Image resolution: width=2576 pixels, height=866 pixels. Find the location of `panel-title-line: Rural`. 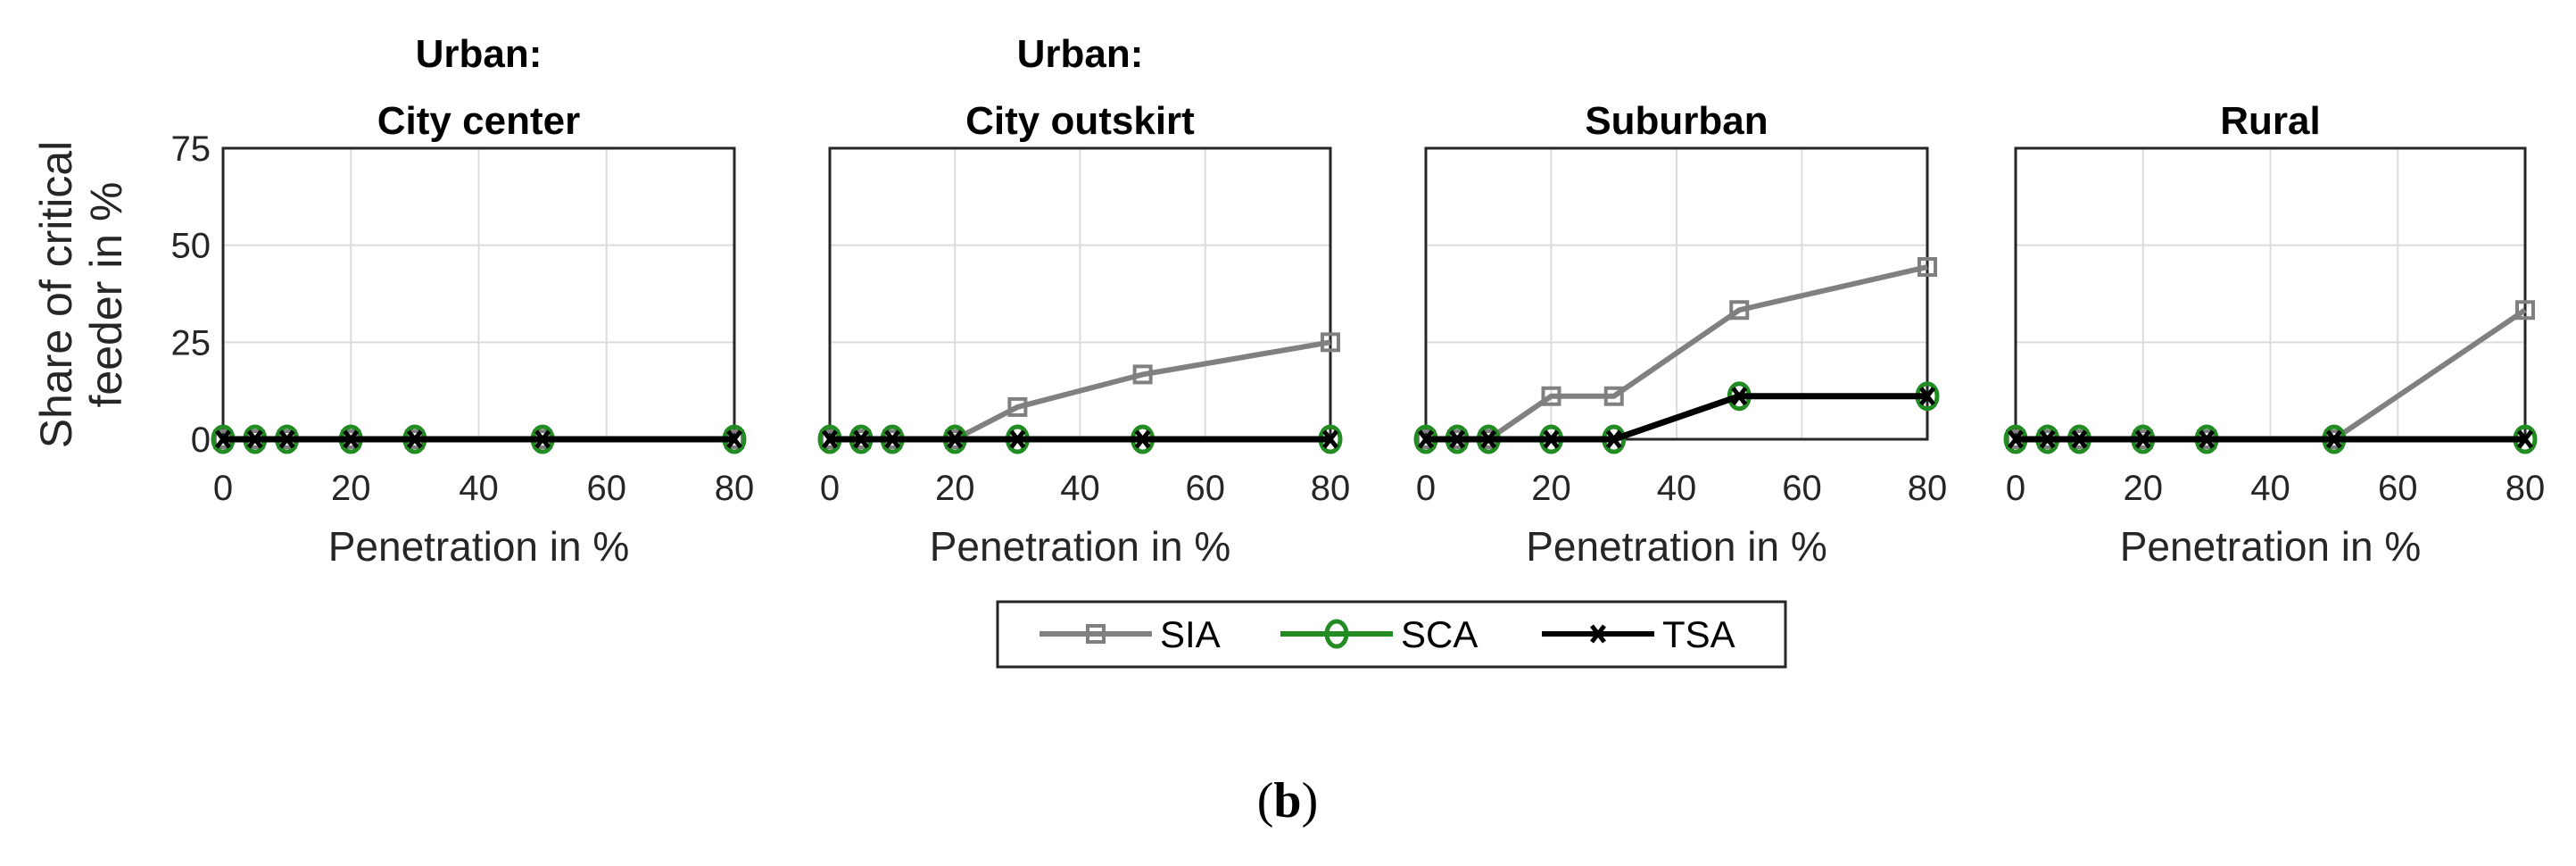

panel-title-line: Rural is located at coordinates (2270, 121).